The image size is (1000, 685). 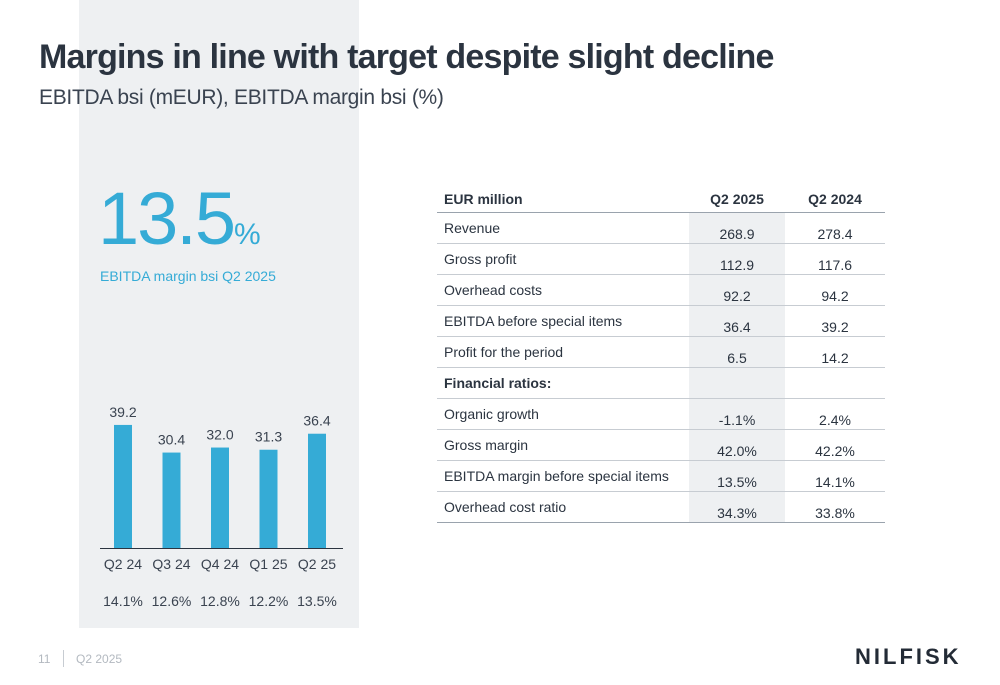 What do you see at coordinates (123, 601) in the screenshot?
I see `margin-label: 14.1%` at bounding box center [123, 601].